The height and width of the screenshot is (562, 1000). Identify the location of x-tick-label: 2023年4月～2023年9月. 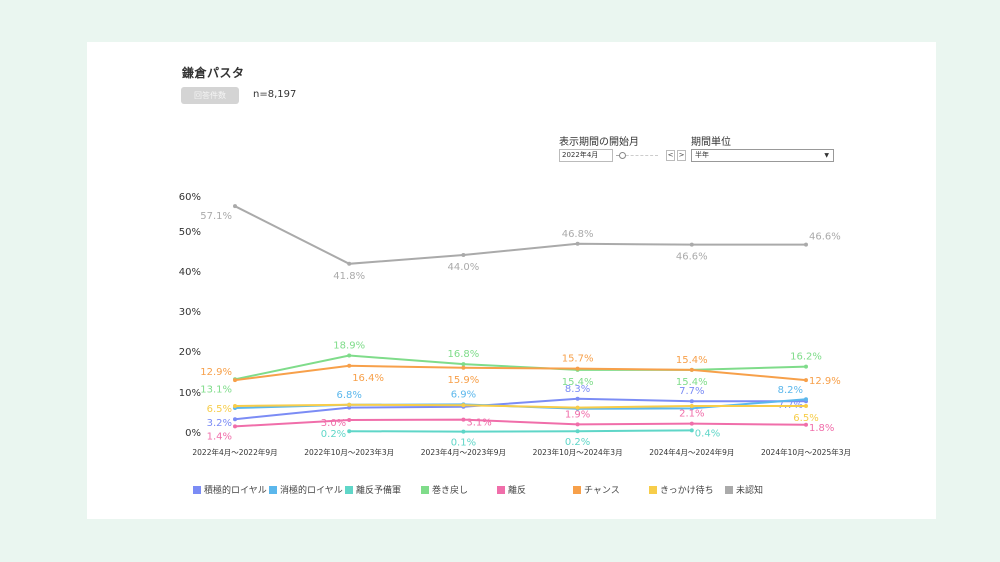
(463, 452).